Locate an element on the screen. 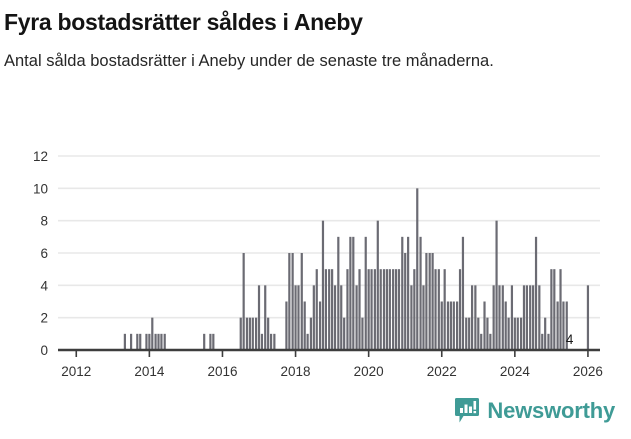  chart-footer: Newsworthy is located at coordinates (315, 413).